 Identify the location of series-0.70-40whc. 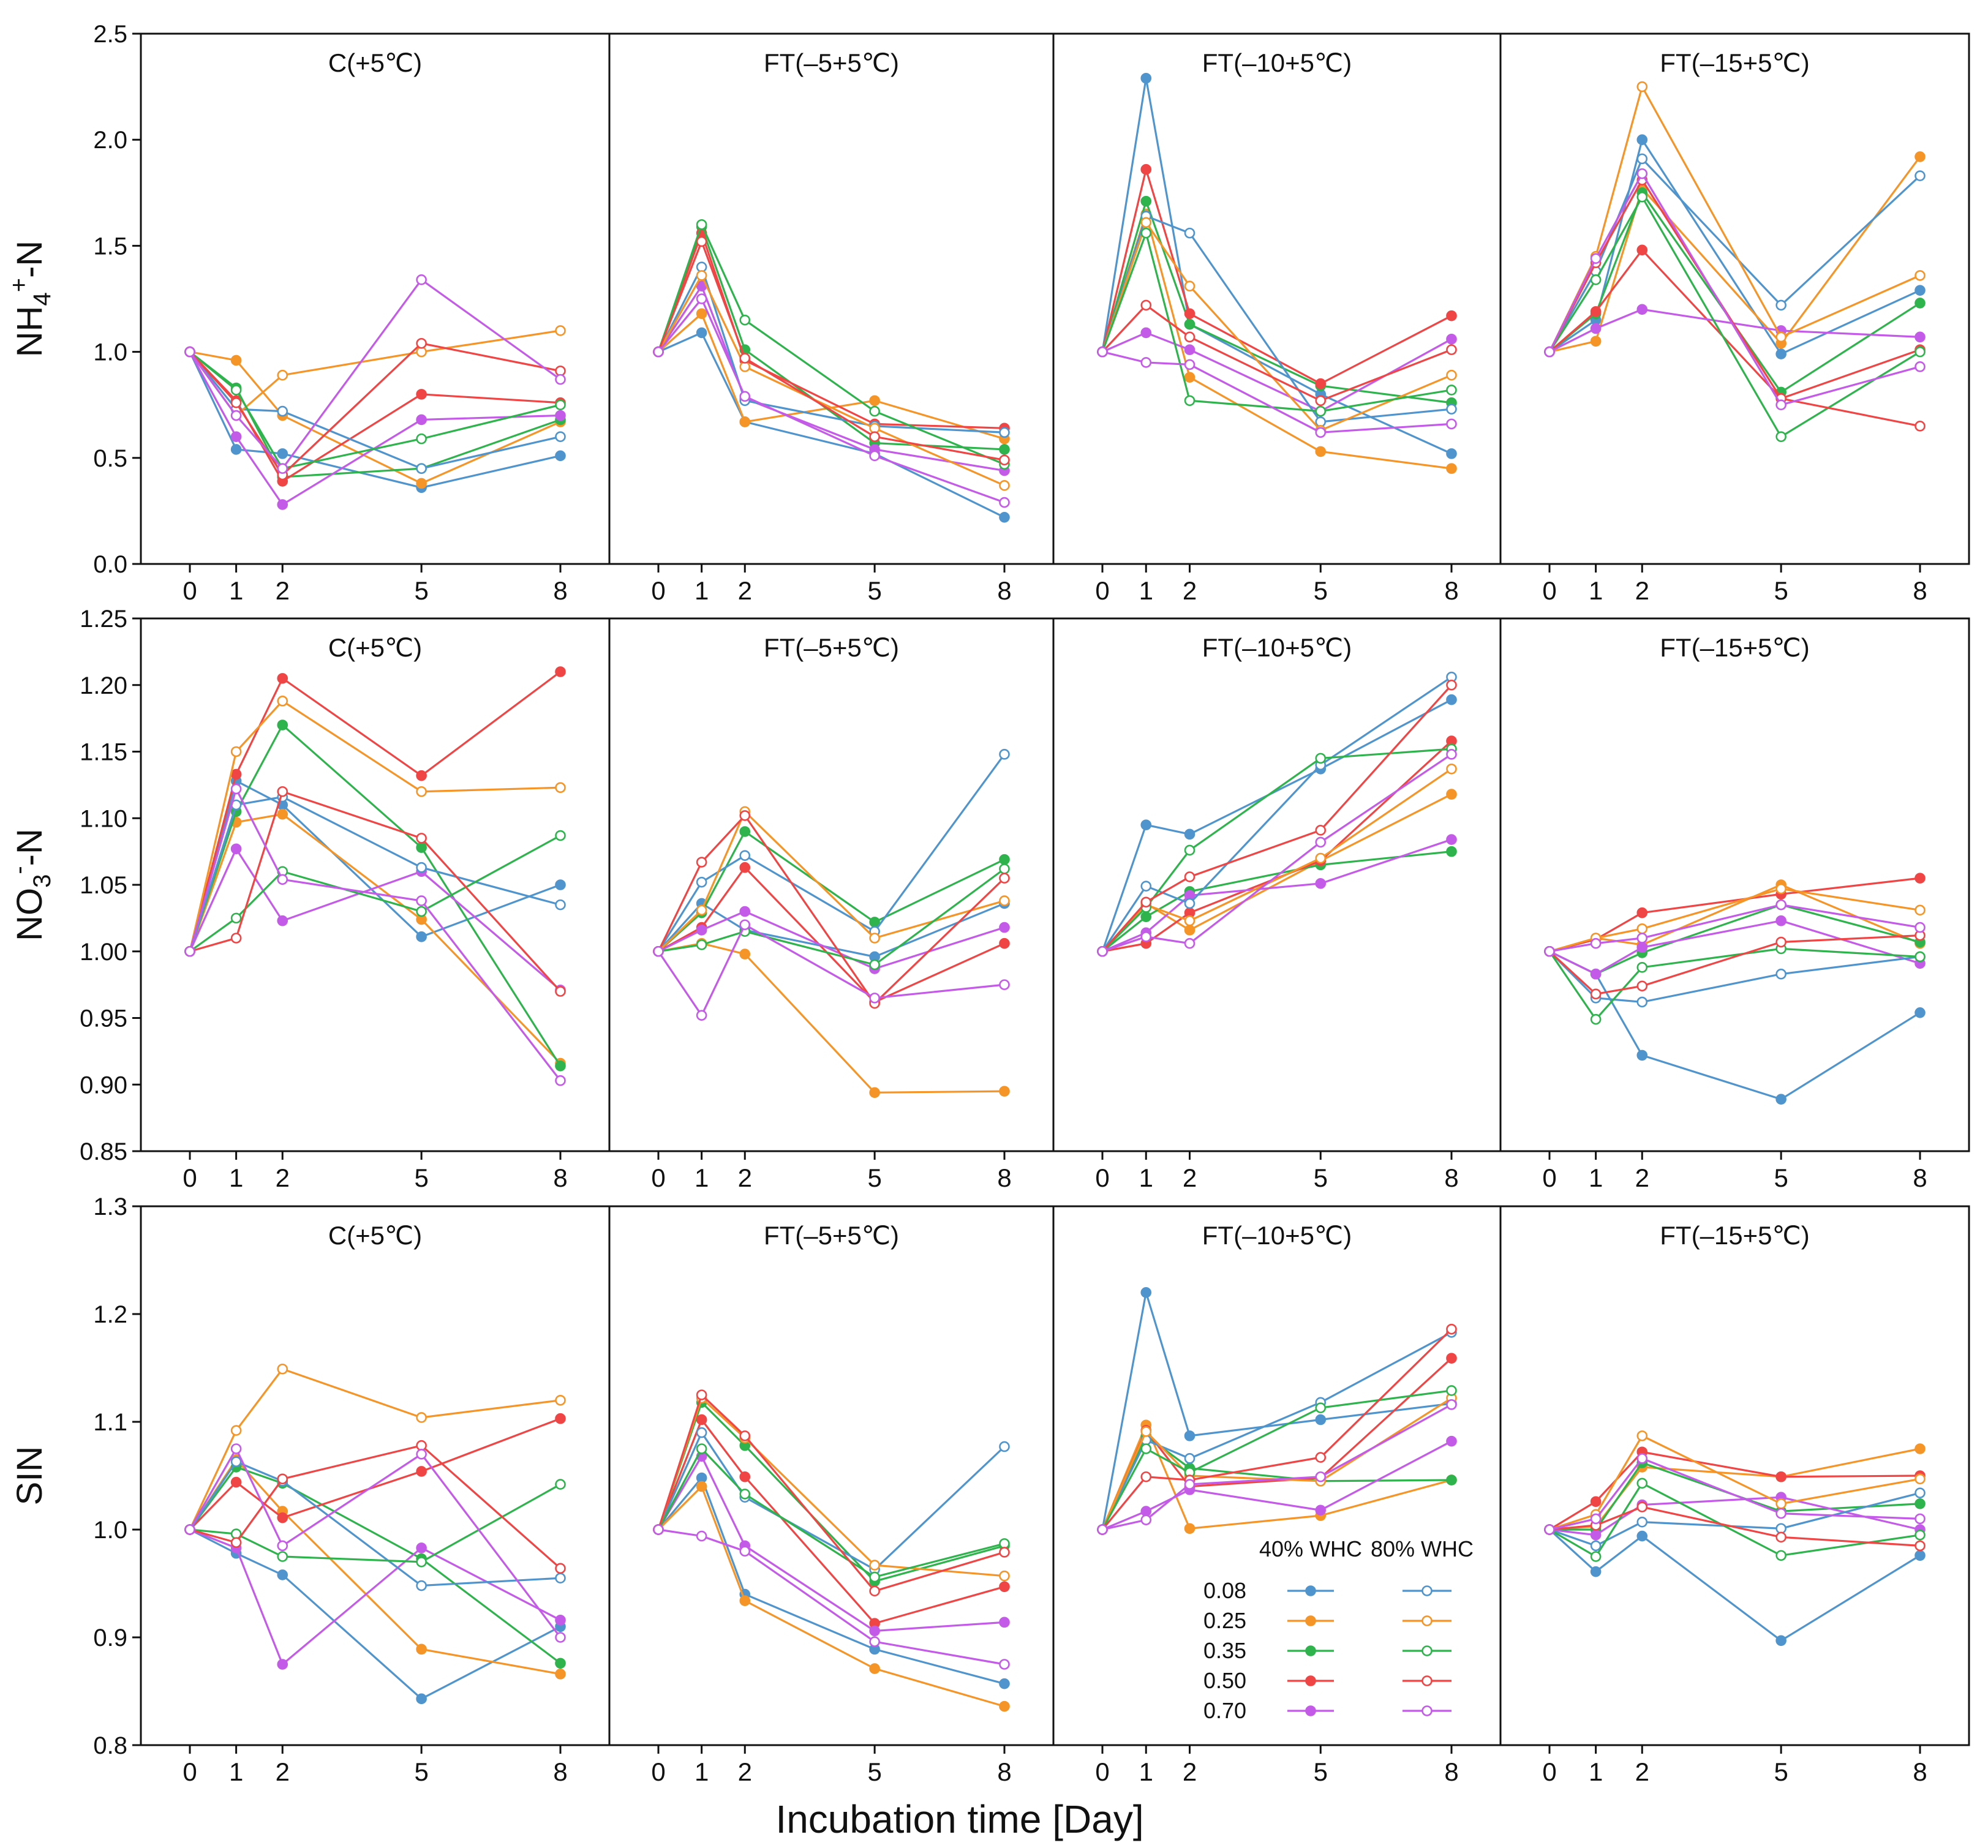
(831, 1544).